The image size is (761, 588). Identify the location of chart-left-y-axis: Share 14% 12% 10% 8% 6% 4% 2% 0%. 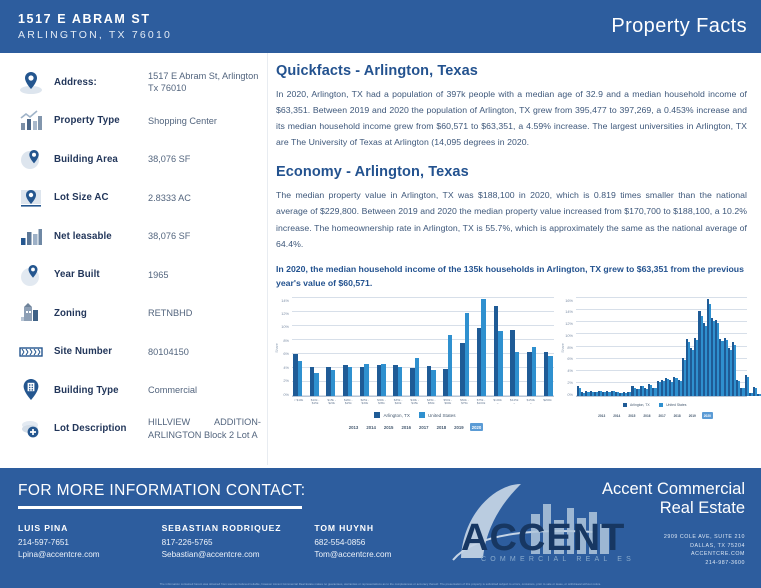
(283, 347).